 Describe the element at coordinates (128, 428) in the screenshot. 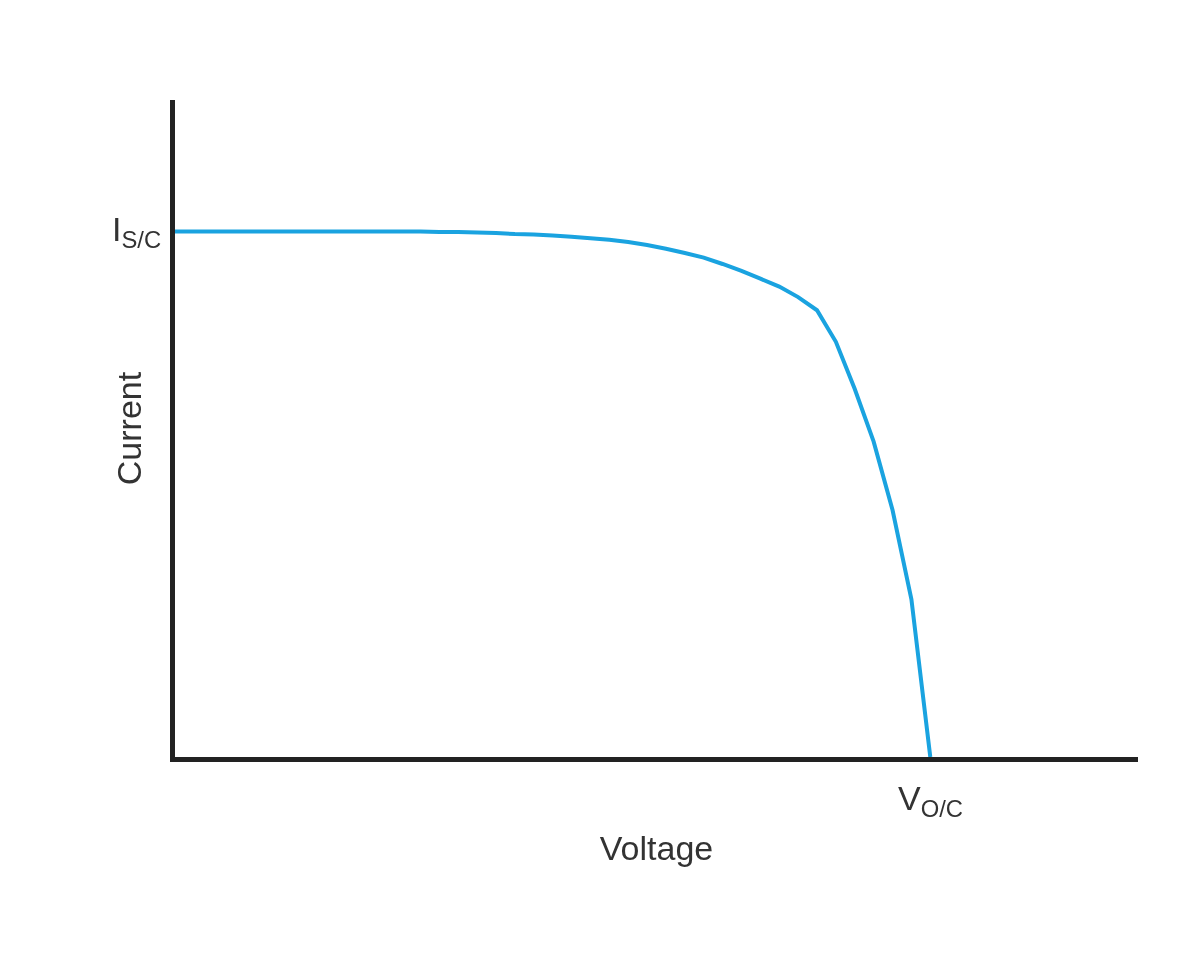

I see `y-axis-title: Current` at that location.